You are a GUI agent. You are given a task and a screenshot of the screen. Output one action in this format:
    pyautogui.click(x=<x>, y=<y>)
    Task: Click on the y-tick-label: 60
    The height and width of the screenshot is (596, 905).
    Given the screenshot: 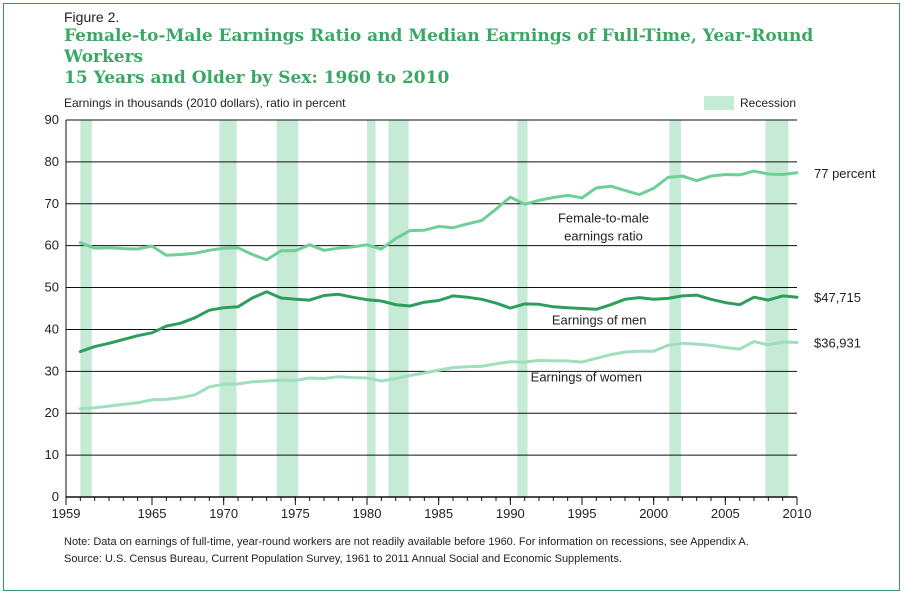 What is the action you would take?
    pyautogui.click(x=52, y=245)
    